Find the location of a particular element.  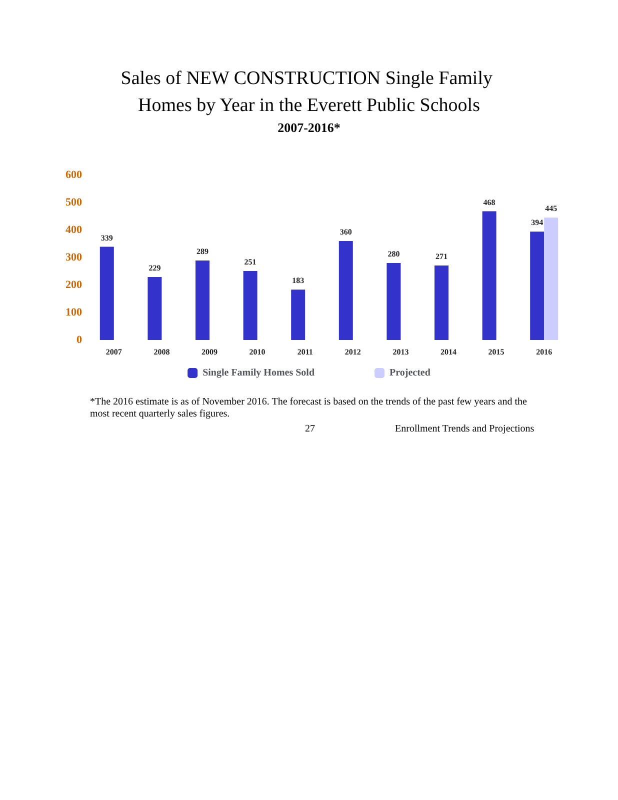

x-tick-label: 2011 is located at coordinates (305, 352).